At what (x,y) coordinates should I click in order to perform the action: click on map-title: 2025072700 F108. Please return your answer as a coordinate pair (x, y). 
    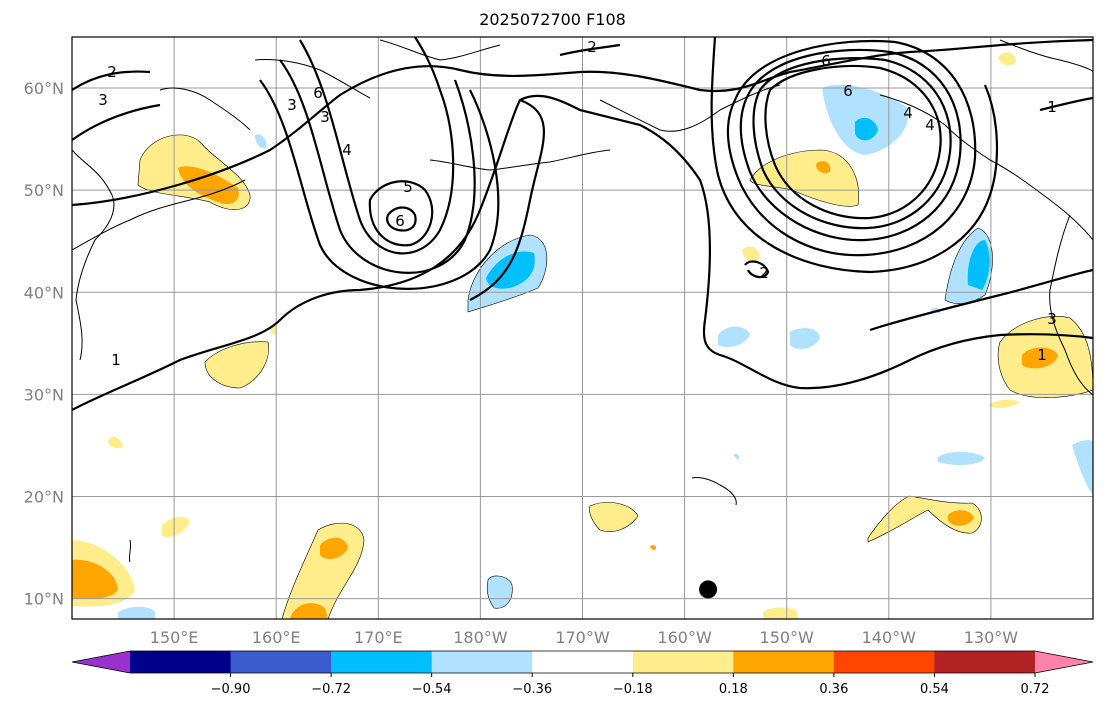
    Looking at the image, I should click on (552, 19).